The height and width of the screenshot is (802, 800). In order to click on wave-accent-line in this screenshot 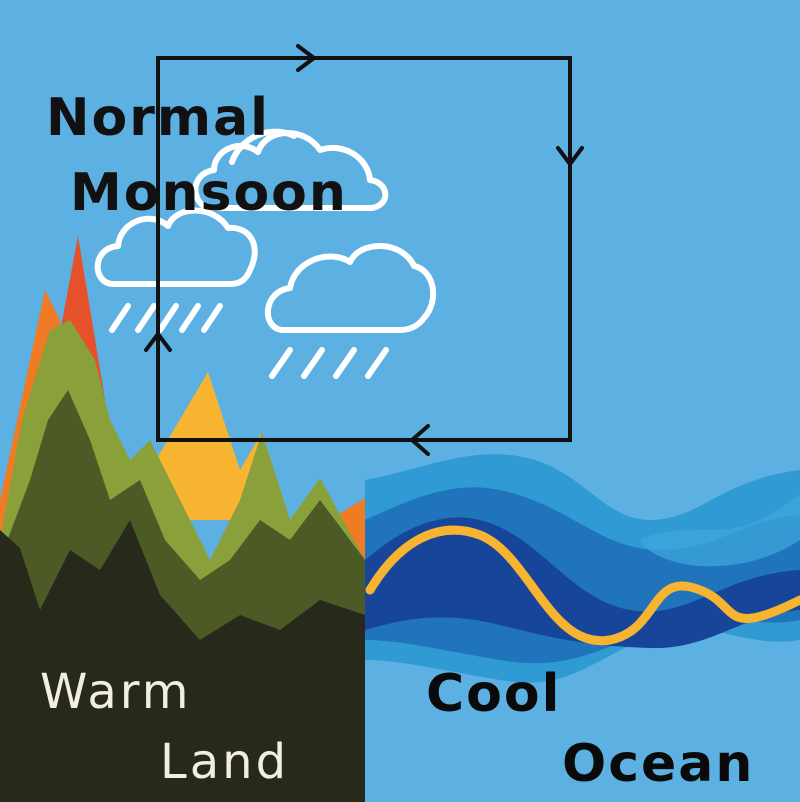, I will do `click(582, 585)`.